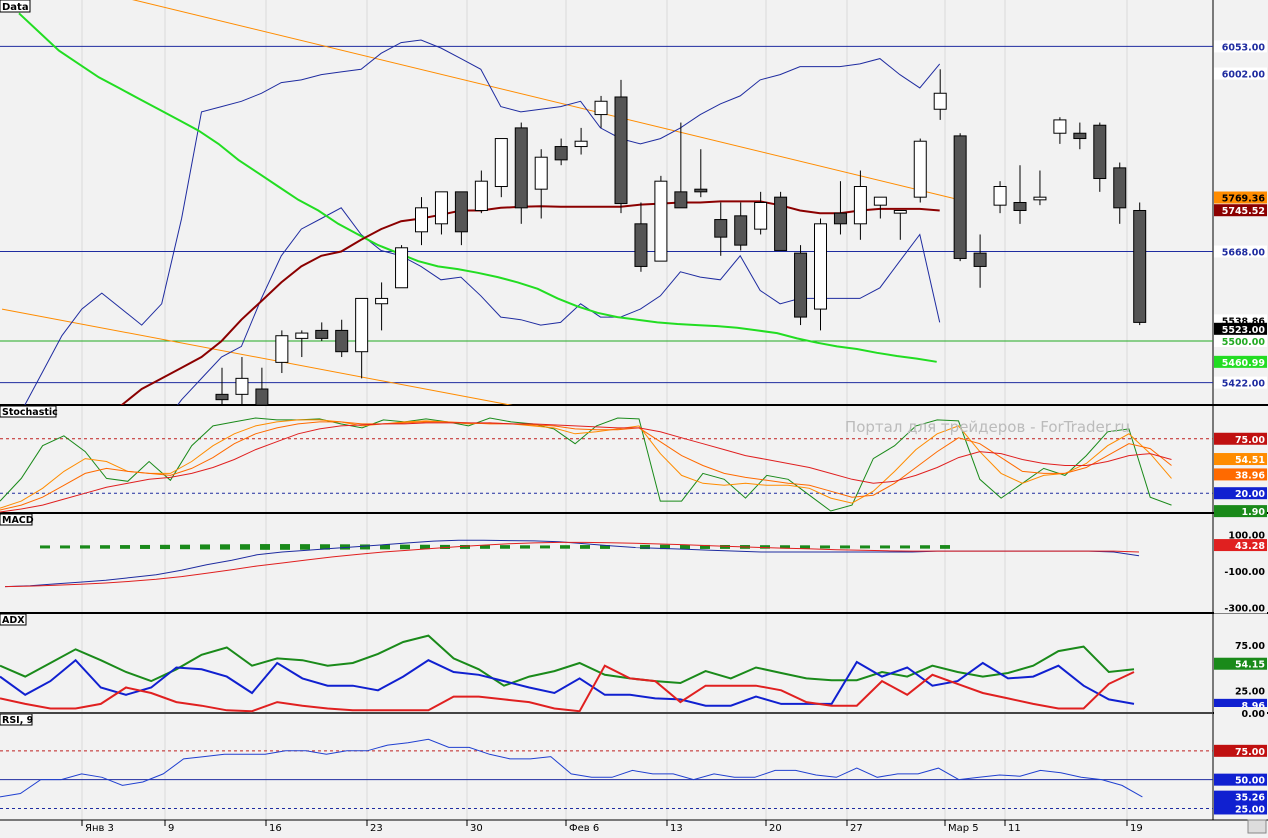  Describe the element at coordinates (1254, 512) in the screenshot. I see `stochastic-axis-label: 1.90` at that location.